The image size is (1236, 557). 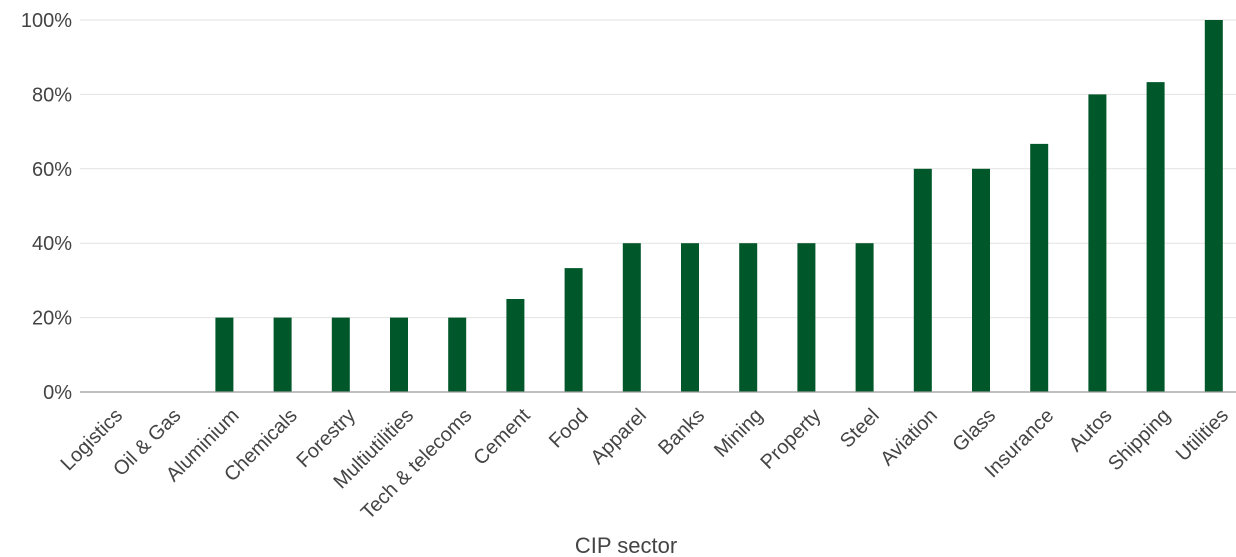 I want to click on x-category-label: Shipping, so click(x=1139, y=440).